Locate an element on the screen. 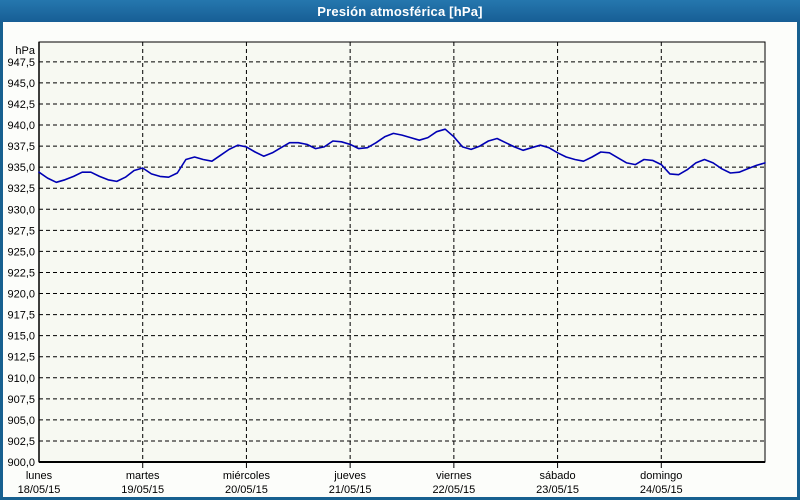 The height and width of the screenshot is (500, 800). x-date-label: 18/05/15 is located at coordinates (39, 490).